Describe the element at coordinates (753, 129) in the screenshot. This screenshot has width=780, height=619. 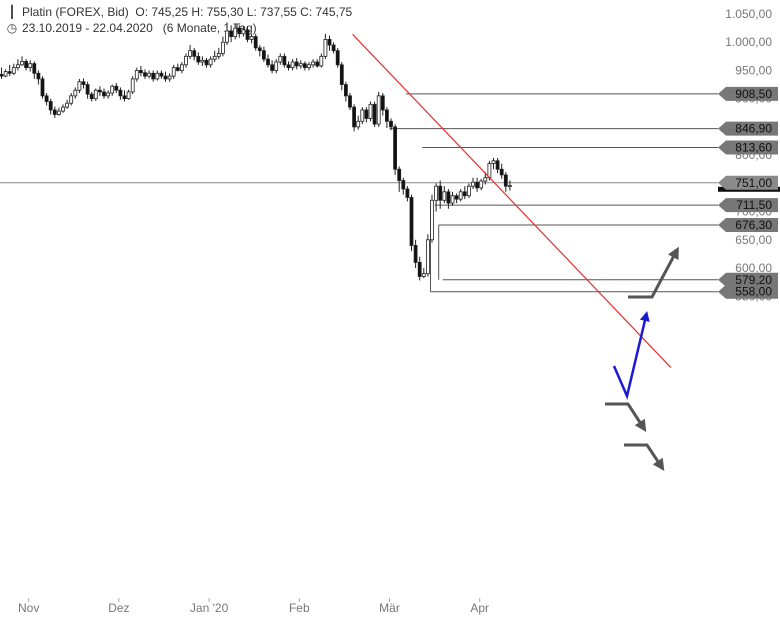
I see `level-tag-label: 846,90` at that location.